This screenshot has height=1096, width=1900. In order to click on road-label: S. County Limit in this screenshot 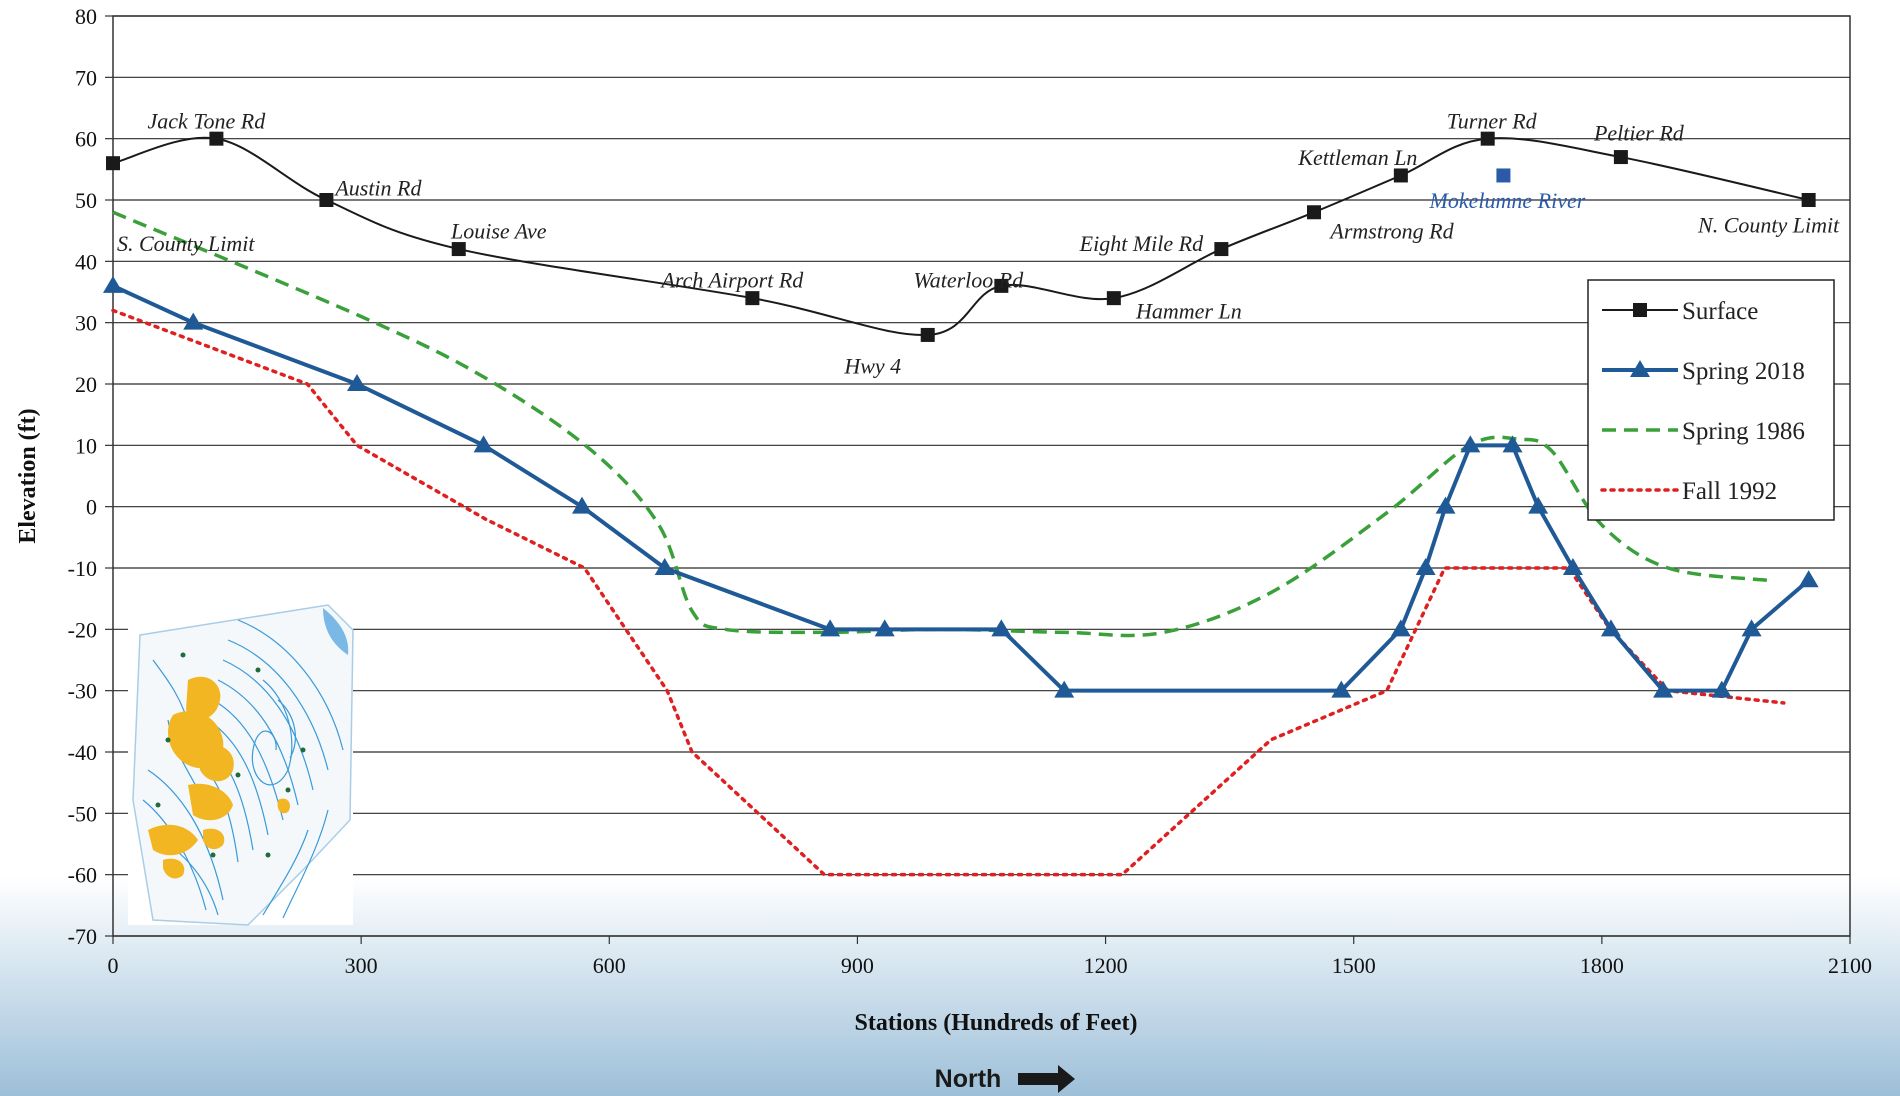, I will do `click(186, 243)`.